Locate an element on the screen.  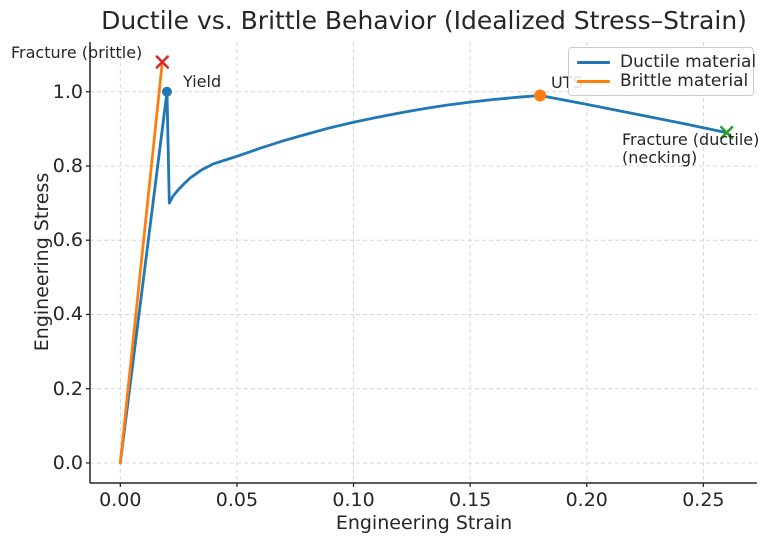
fracture-brittle-marker is located at coordinates (162, 62).